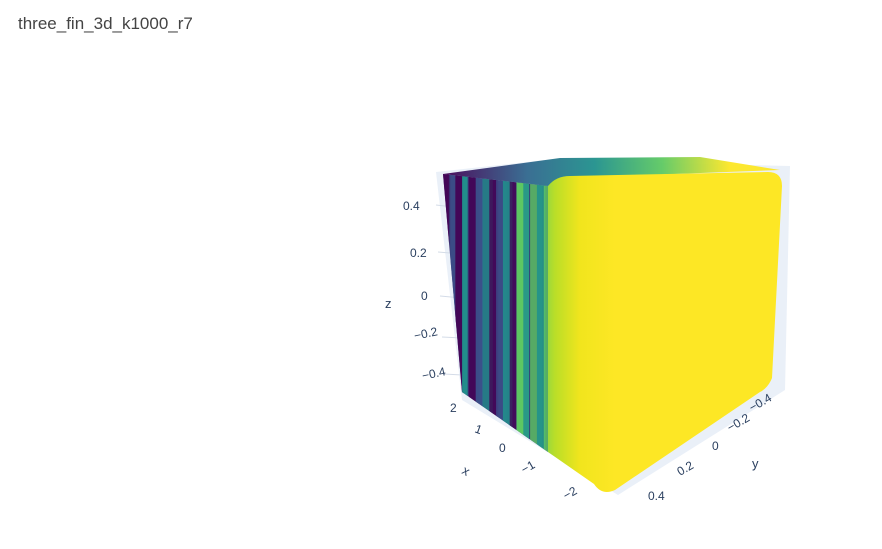  I want to click on z-tick-label: 0.2, so click(418, 253).